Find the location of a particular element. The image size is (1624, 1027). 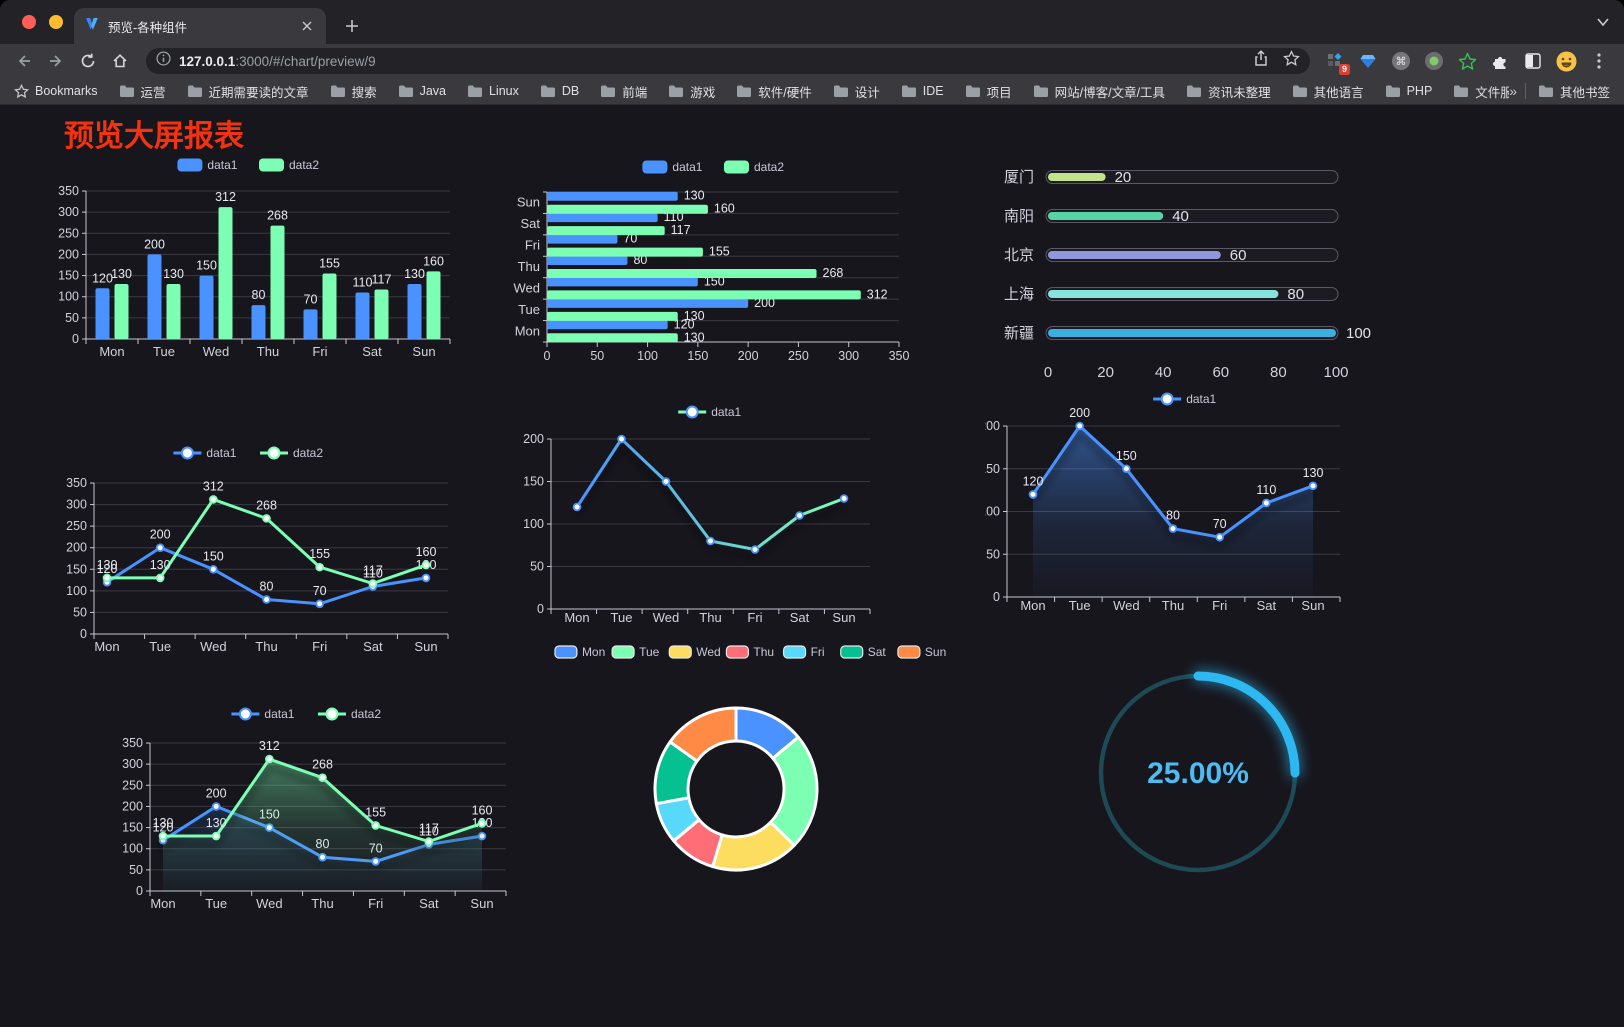

svg-text: 117 is located at coordinates (382, 280).